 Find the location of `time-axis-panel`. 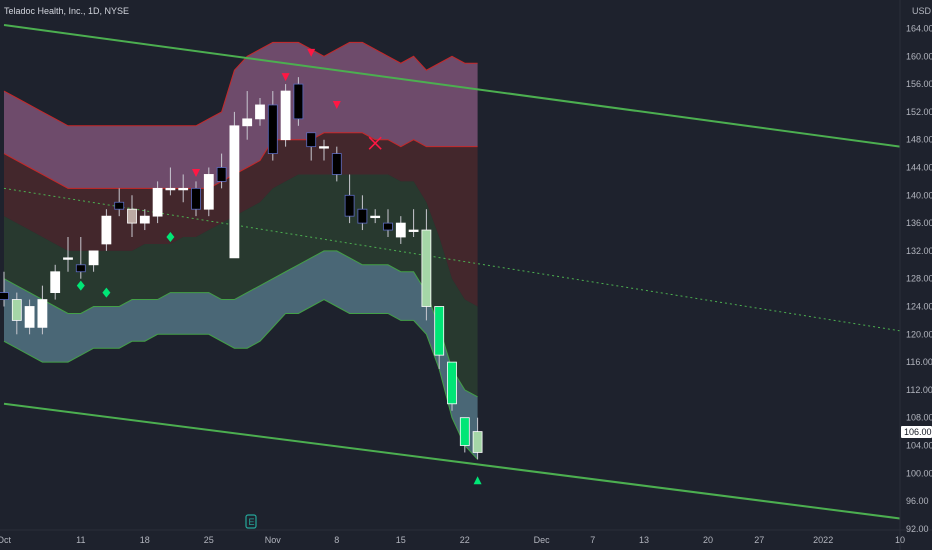

time-axis-panel is located at coordinates (450, 540).